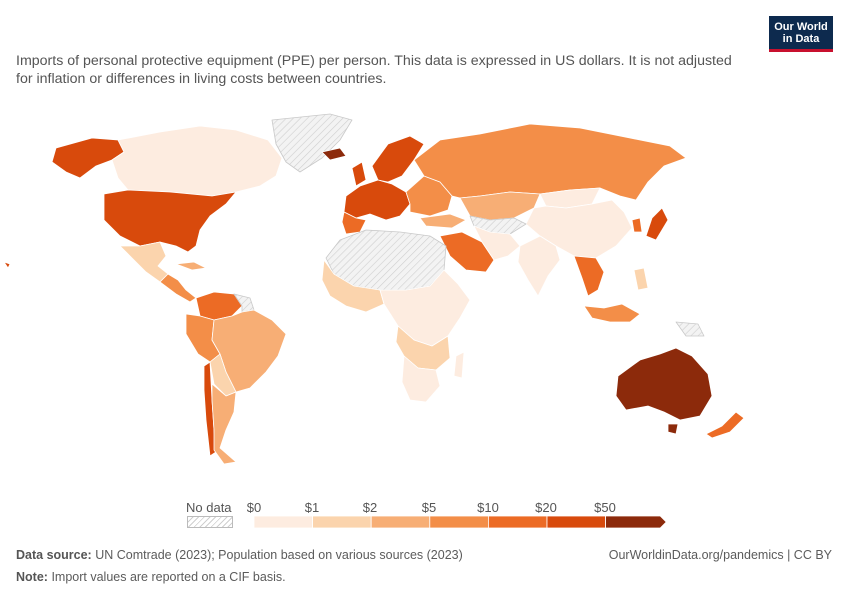 This screenshot has width=850, height=600. Describe the element at coordinates (178, 288) in the screenshot. I see `region-central-america` at that location.